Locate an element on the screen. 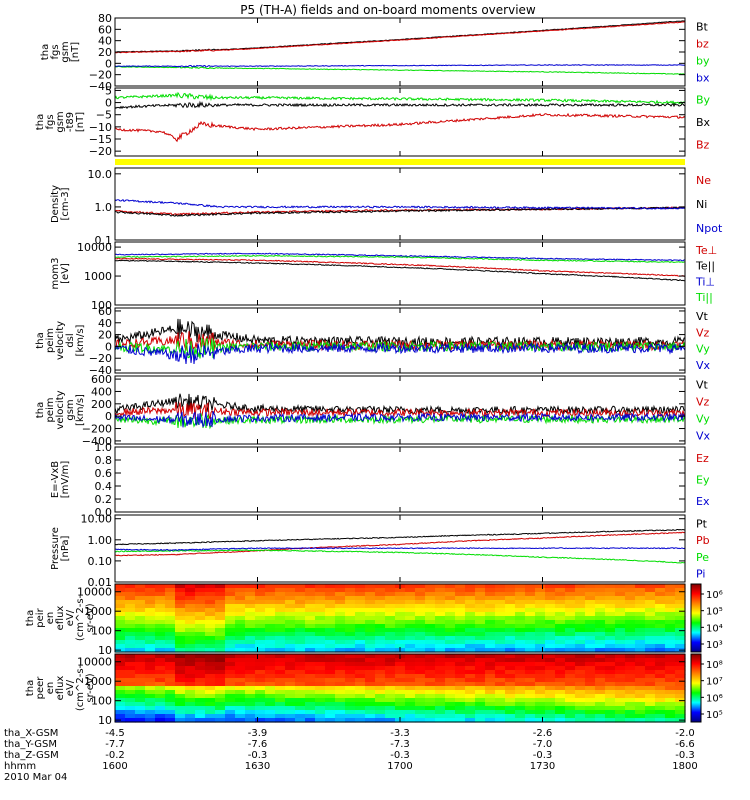  panel-frame is located at coordinates (400, 479).